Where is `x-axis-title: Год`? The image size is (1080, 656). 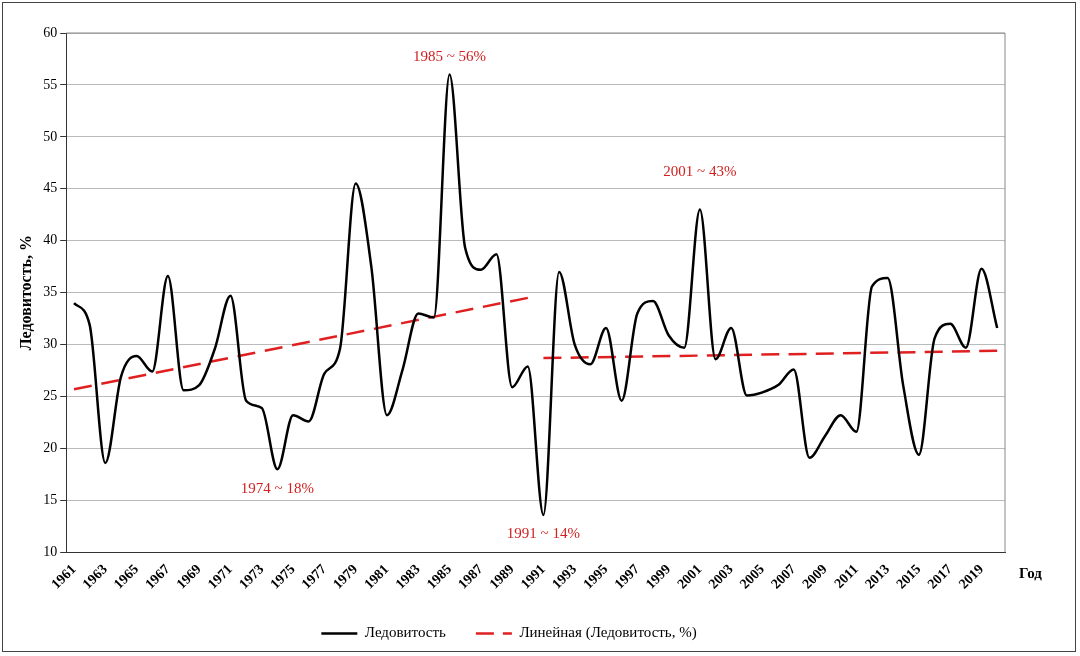
x-axis-title: Год is located at coordinates (1031, 573).